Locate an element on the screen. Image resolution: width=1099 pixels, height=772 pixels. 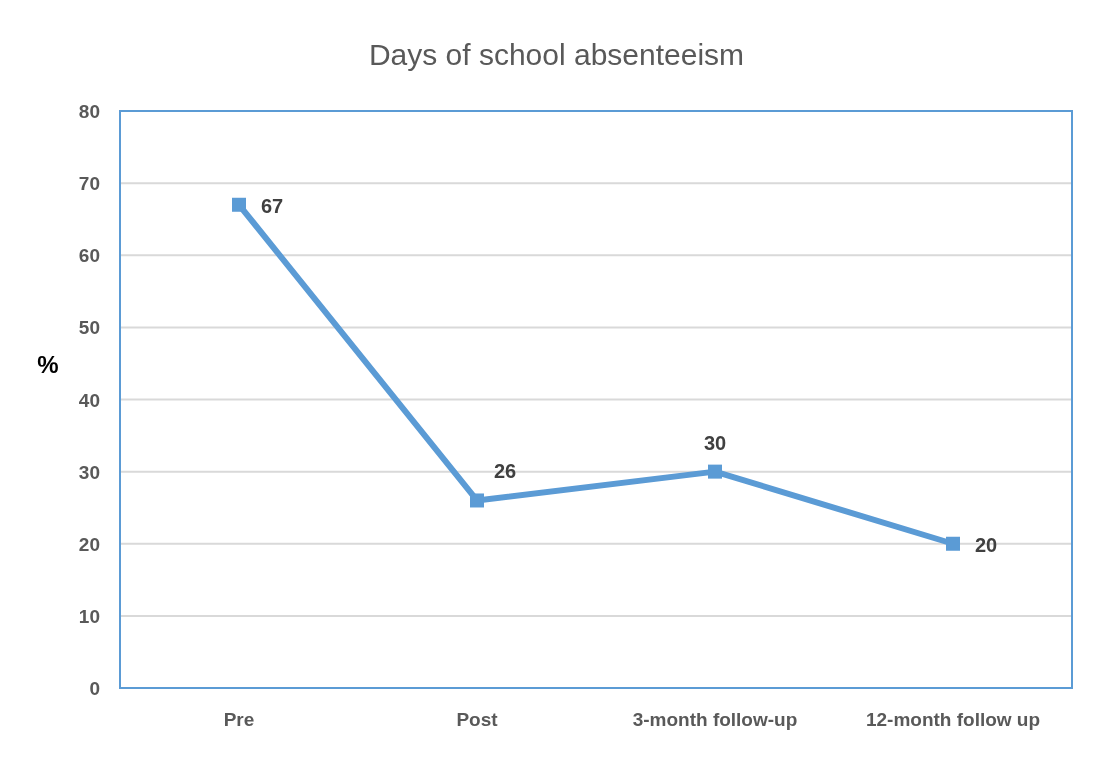
x-tick-label: 12-month follow up is located at coordinates (953, 719).